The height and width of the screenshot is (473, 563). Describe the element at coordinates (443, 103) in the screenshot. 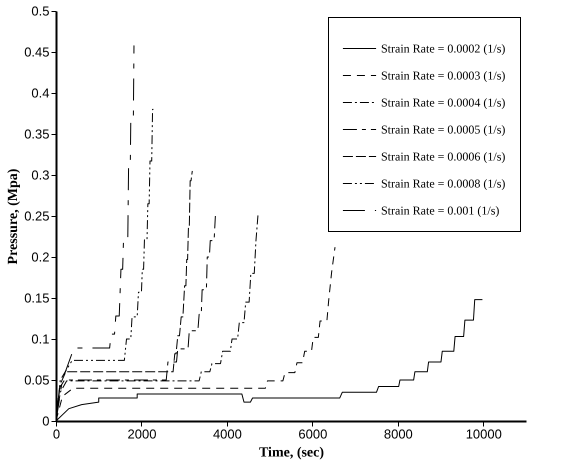

I see `legend-label: Strain Rate = 0.0004 (1/s)` at that location.